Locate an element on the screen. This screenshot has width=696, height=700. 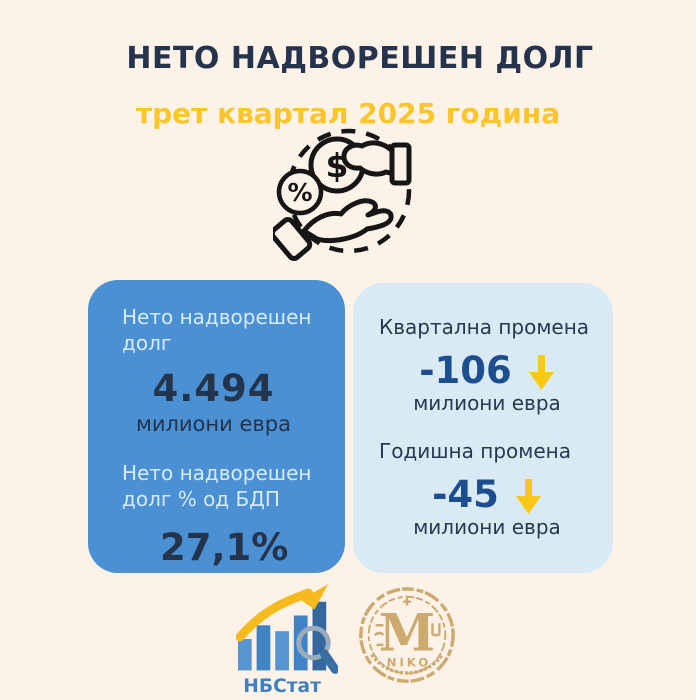
coin-right-marks is located at coordinates (436, 630).